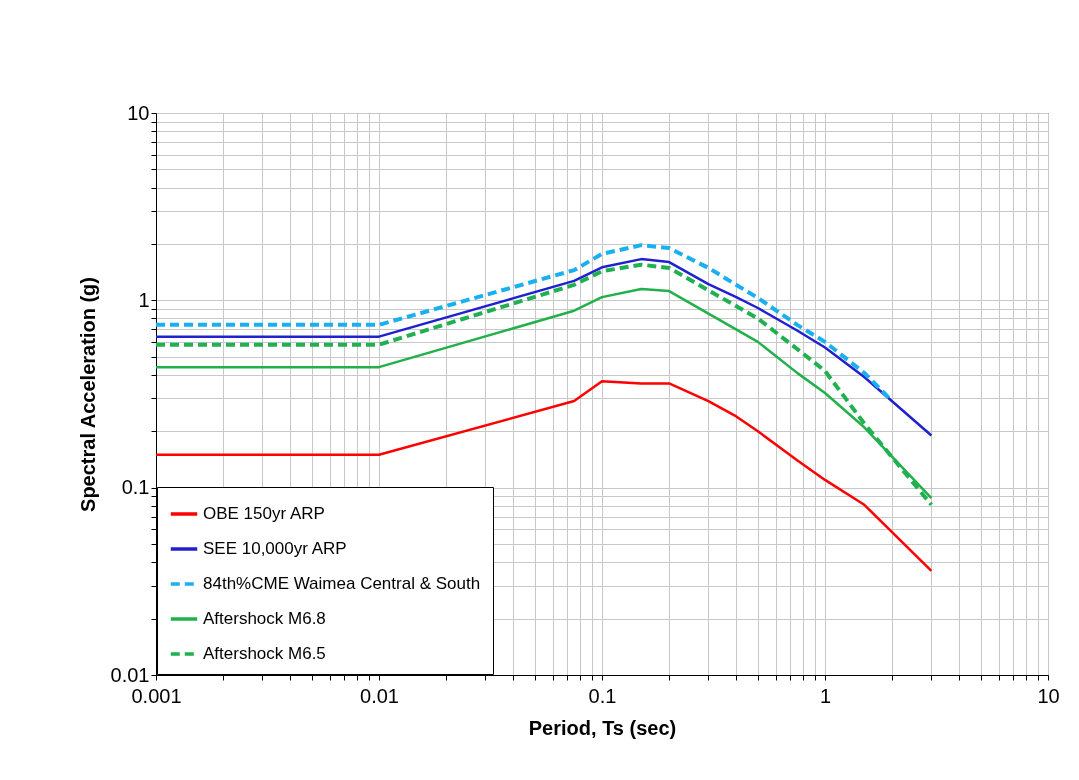  Describe the element at coordinates (264, 618) in the screenshot. I see `legend-label: Aftershock M6.8` at that location.